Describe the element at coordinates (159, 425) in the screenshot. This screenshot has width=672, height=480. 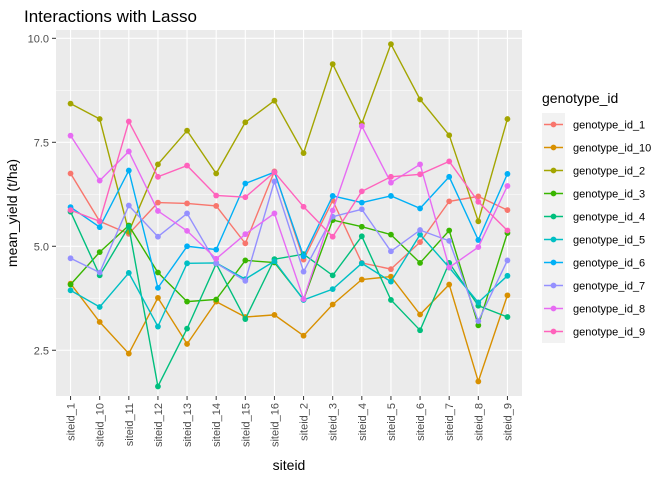
I see `x-tick-label: siteid_12` at that location.